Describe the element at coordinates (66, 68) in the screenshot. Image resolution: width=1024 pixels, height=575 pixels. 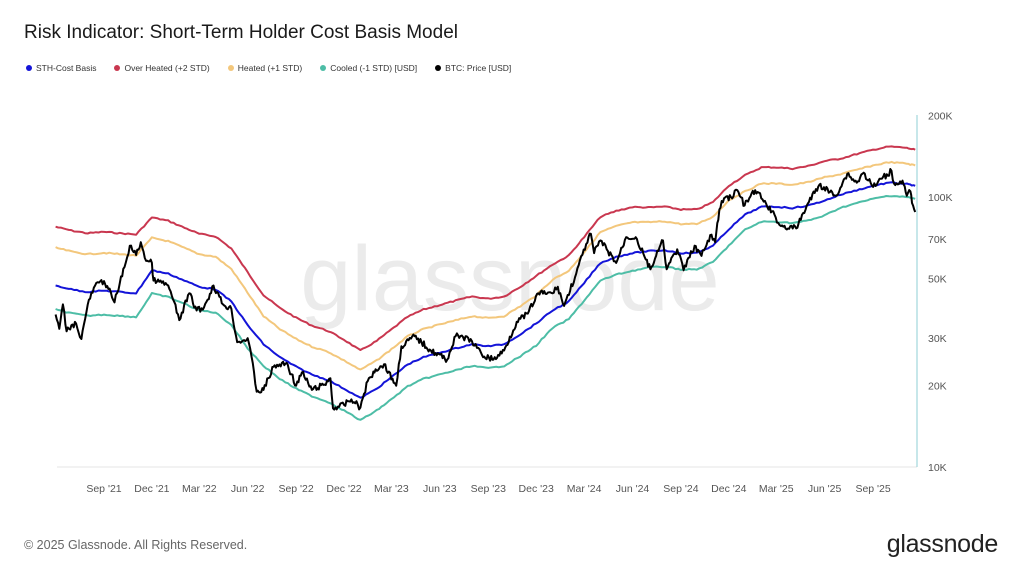
I see `legend-label: STH-Cost Basis` at that location.